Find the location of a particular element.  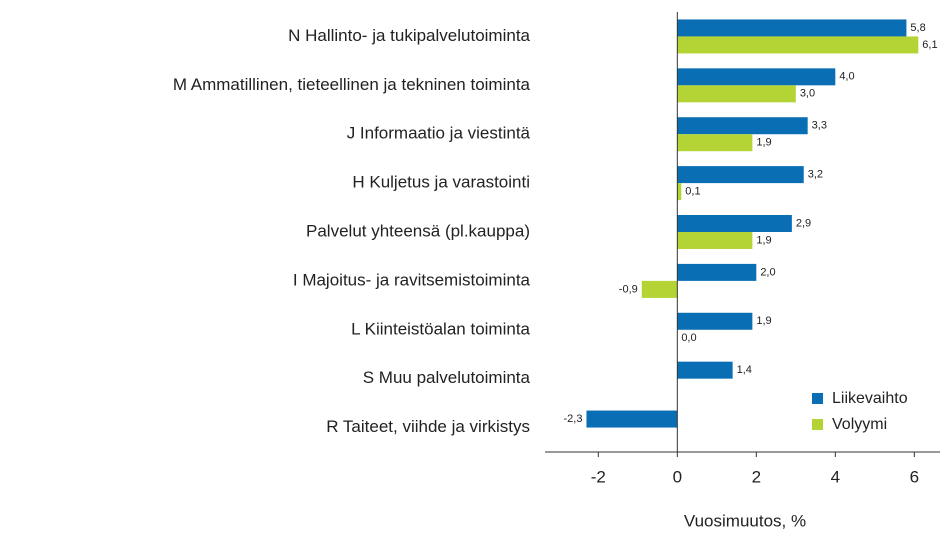

value-label: 6,1 is located at coordinates (929, 45).